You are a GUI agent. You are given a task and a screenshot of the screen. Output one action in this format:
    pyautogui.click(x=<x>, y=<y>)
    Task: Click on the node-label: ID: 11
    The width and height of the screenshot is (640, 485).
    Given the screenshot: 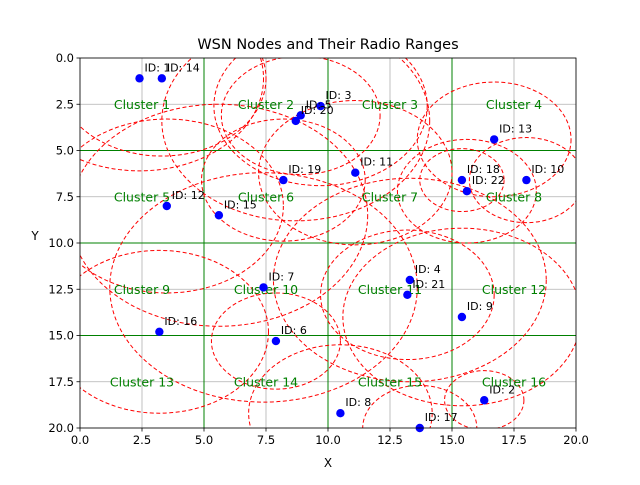 What is the action you would take?
    pyautogui.click(x=376, y=162)
    